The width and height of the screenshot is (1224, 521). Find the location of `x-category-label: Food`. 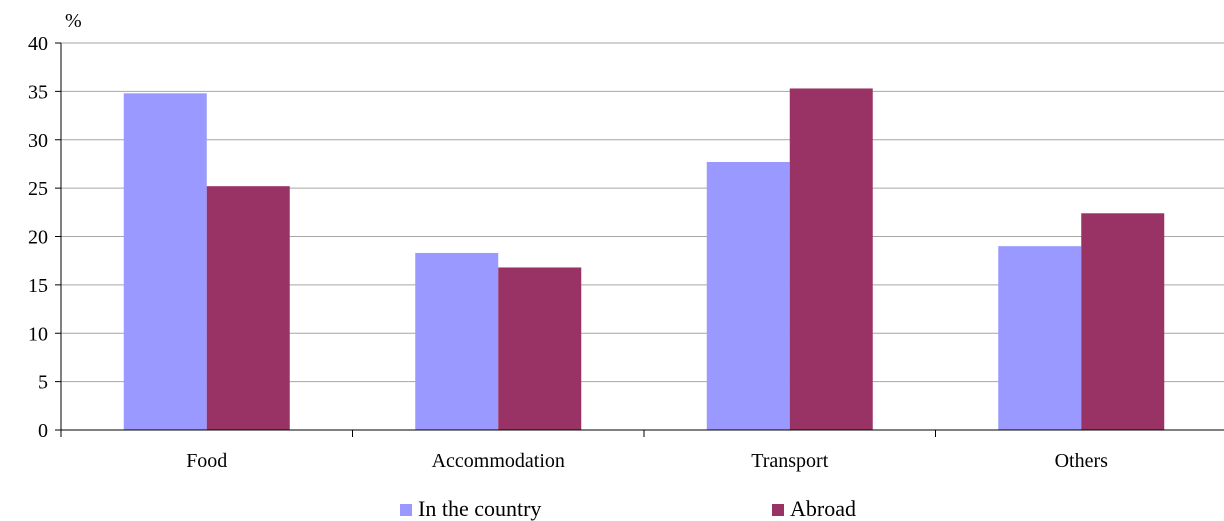

x-category-label: Food is located at coordinates (206, 461).